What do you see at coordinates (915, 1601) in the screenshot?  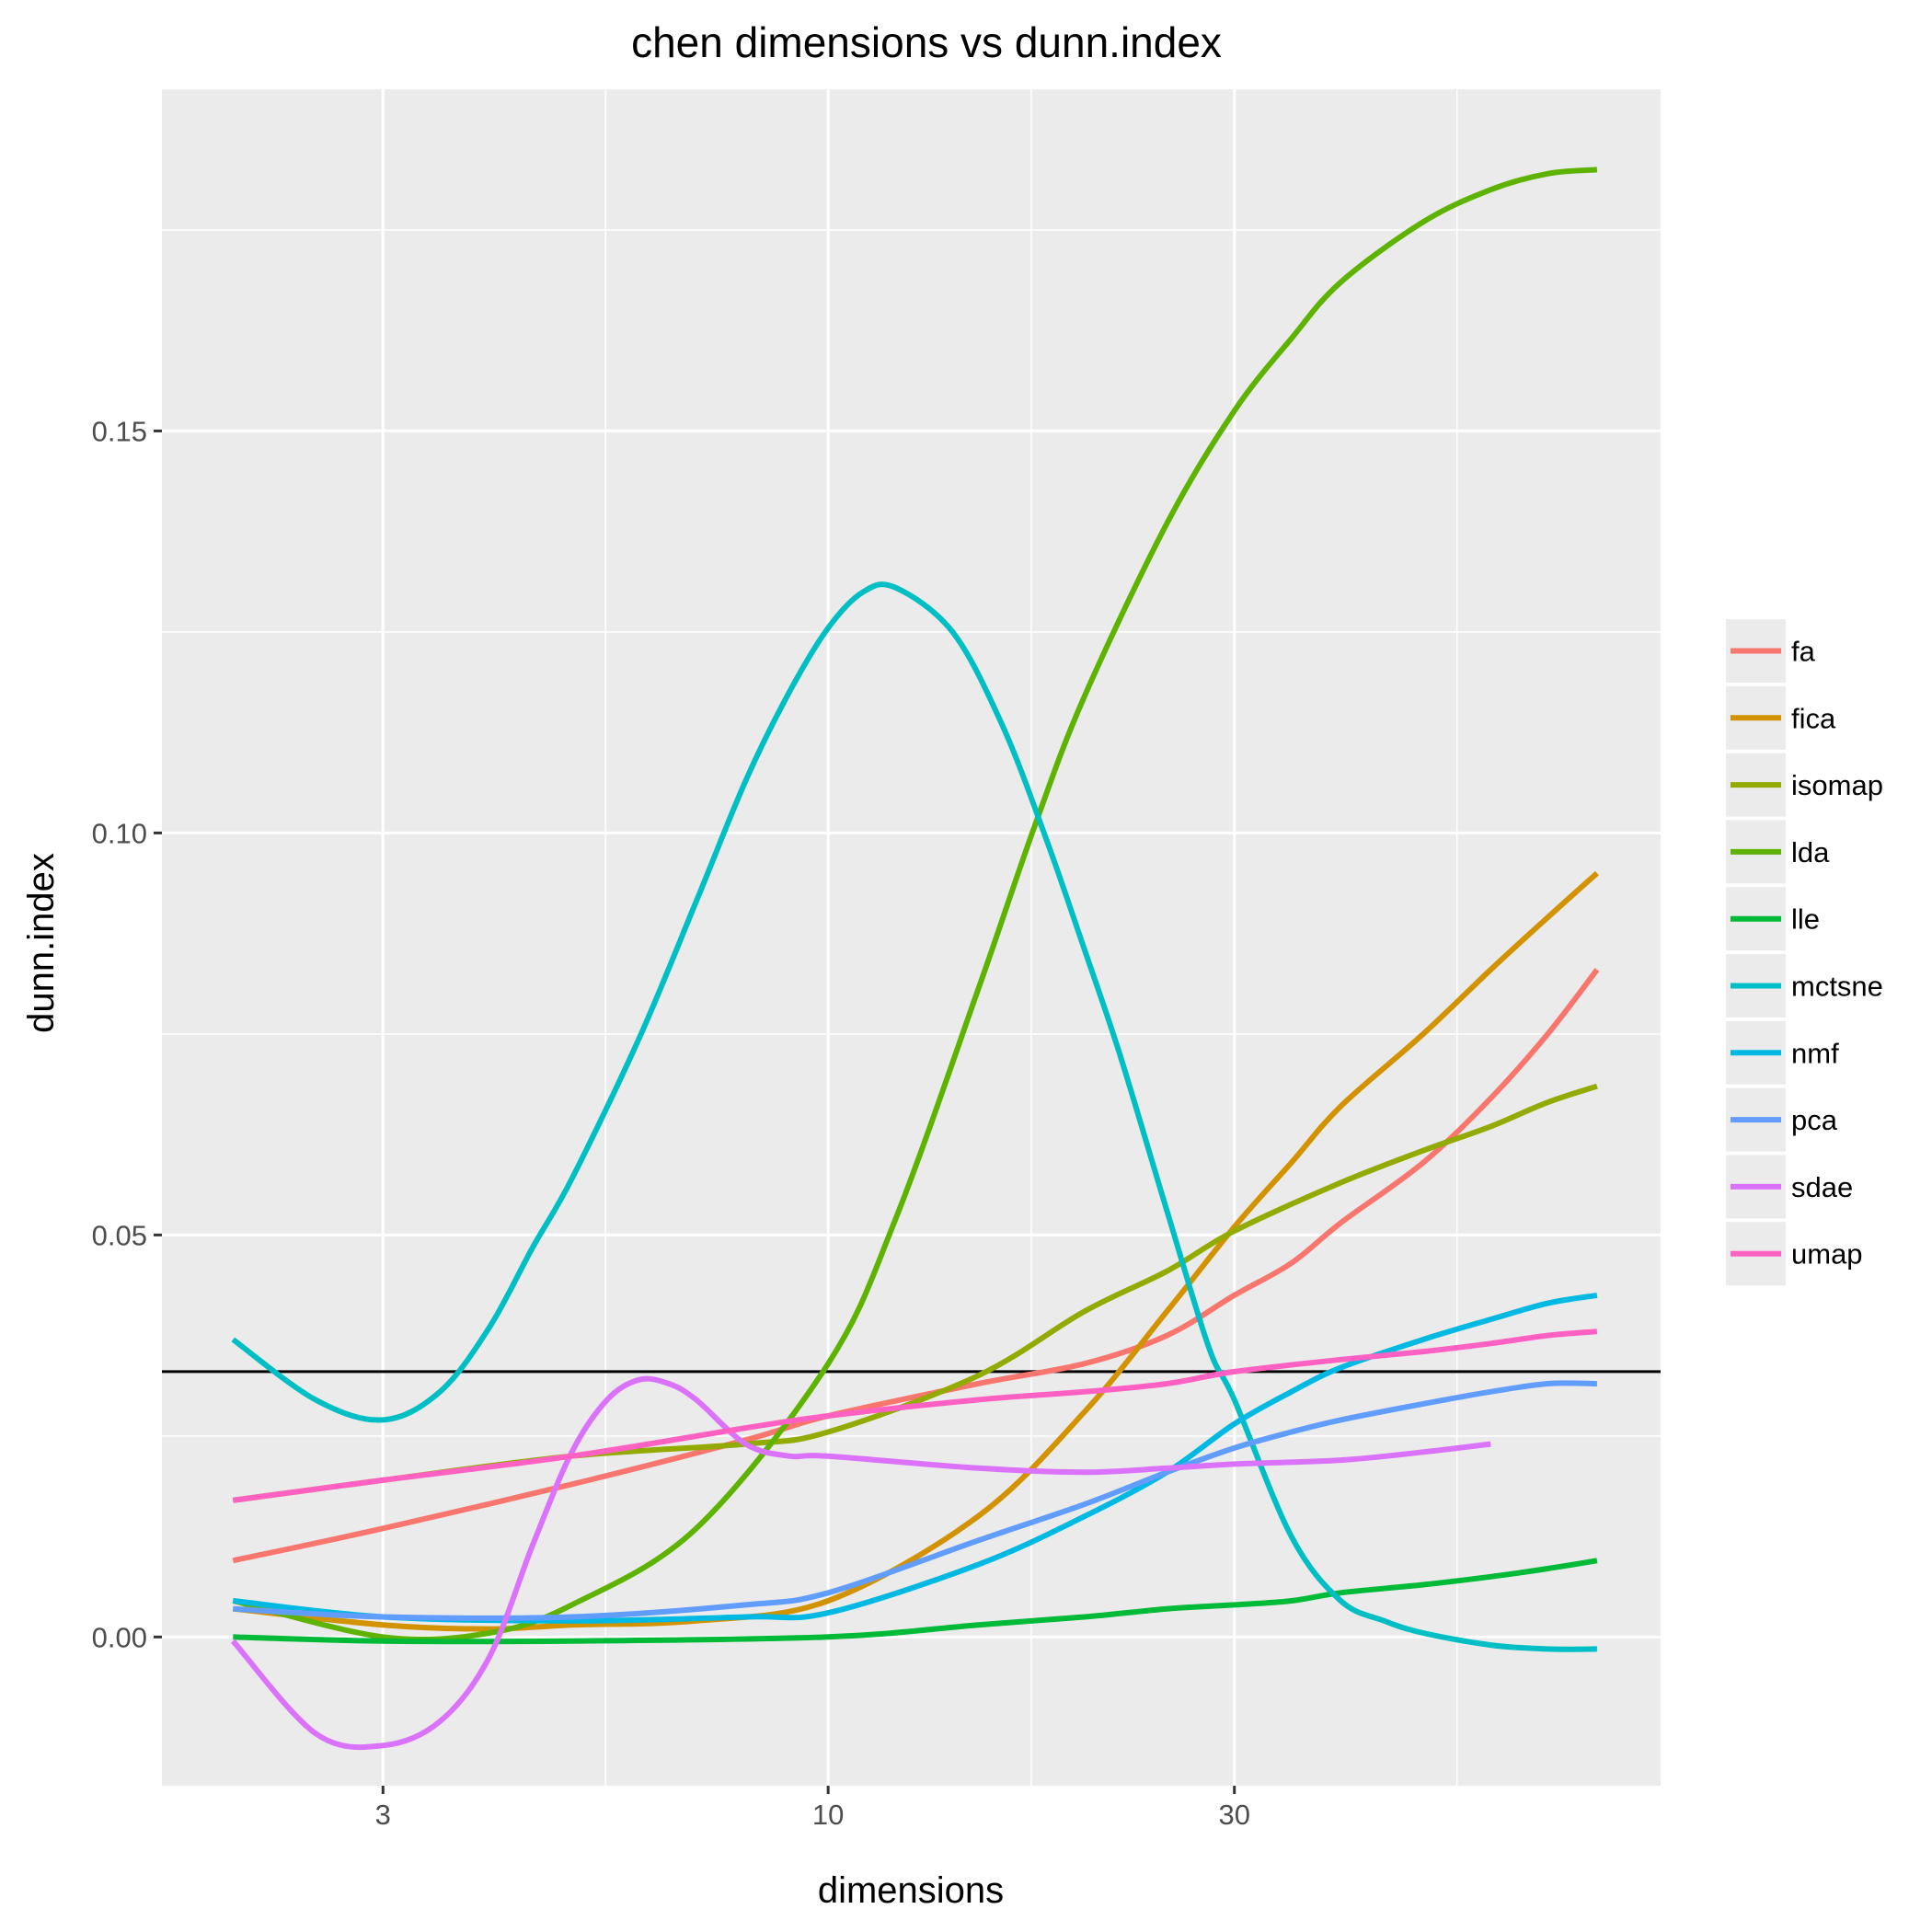 I see `series-line-lle` at bounding box center [915, 1601].